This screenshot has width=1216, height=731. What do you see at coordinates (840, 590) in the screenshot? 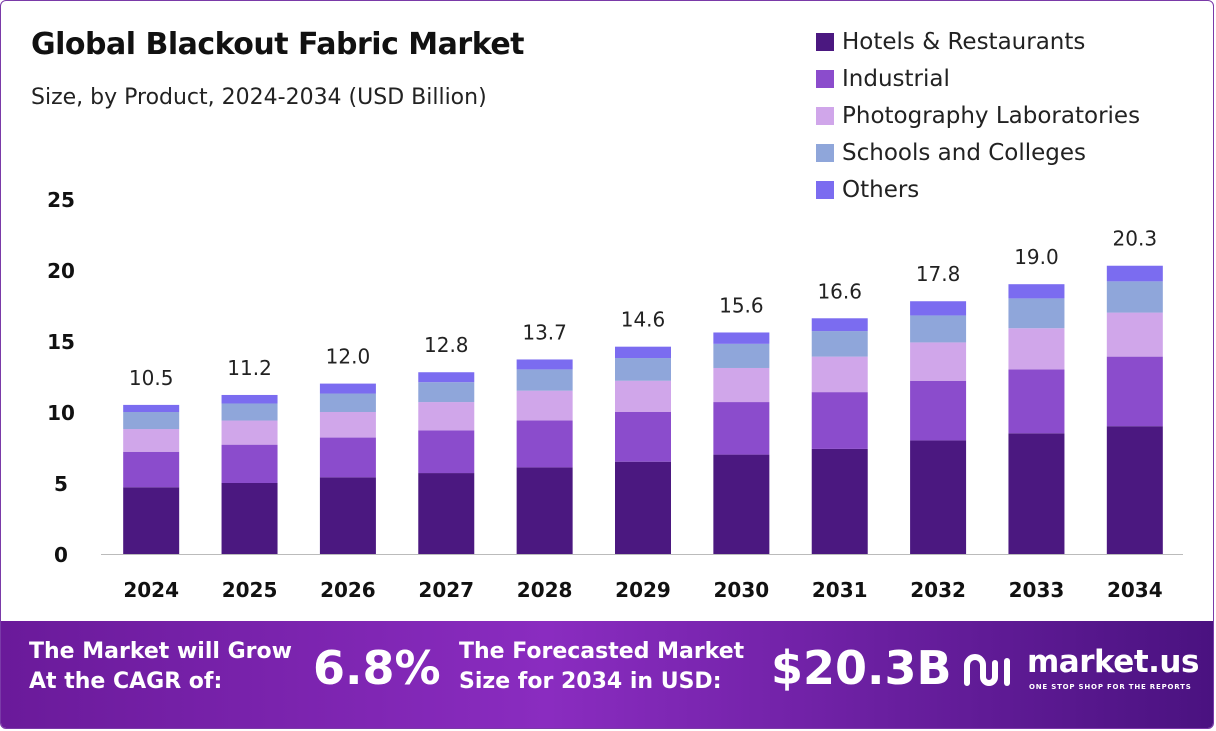
I see `x-tick-label: 2031` at bounding box center [840, 590].